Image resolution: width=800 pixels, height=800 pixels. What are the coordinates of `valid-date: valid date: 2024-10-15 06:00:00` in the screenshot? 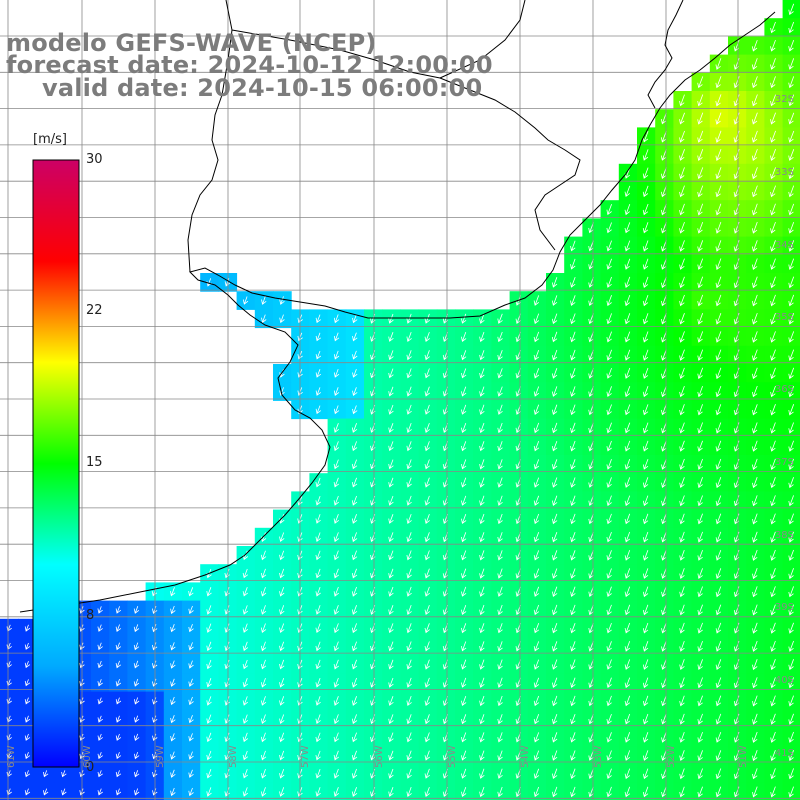 It's located at (262, 88).